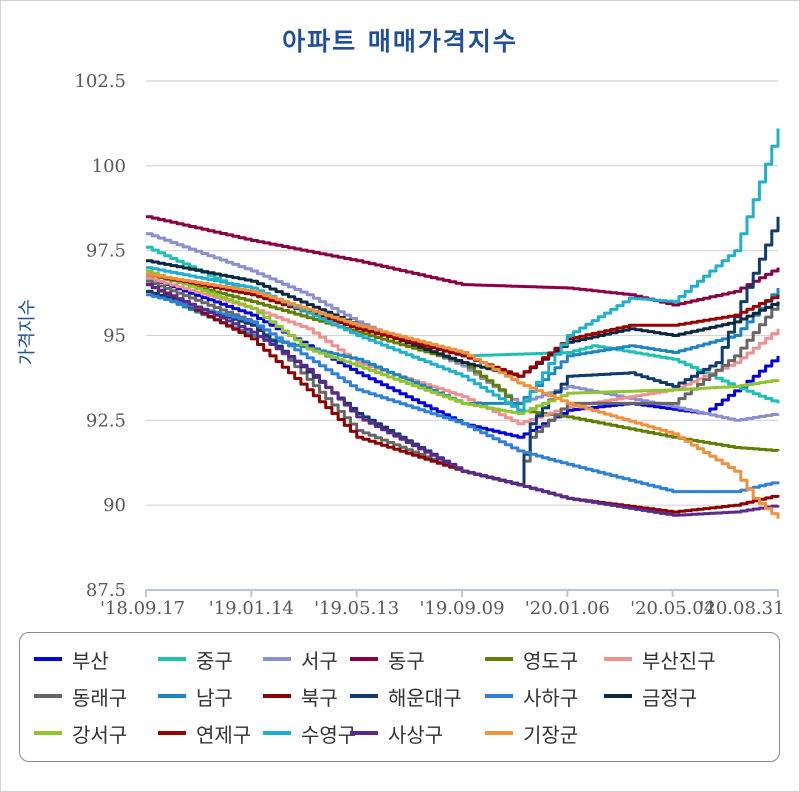  What do you see at coordinates (106, 420) in the screenshot?
I see `y-tick-label: 92.5` at bounding box center [106, 420].